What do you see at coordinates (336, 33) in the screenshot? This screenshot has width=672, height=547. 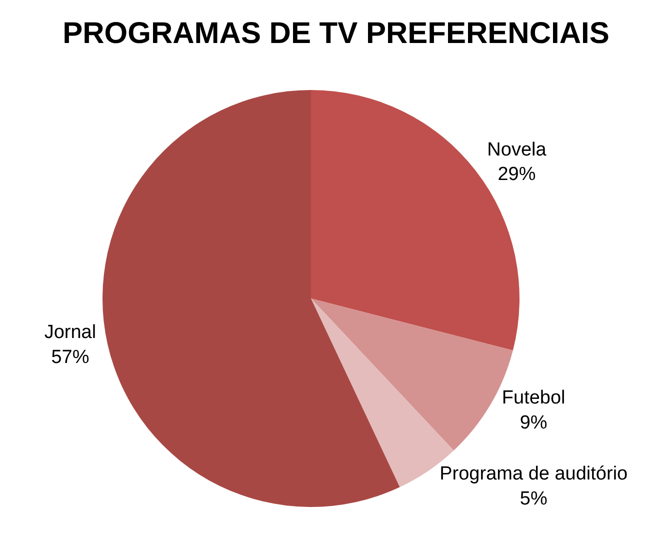 I see `chart-title: PROGRAMAS DE TV PREFERENCIAIS` at bounding box center [336, 33].